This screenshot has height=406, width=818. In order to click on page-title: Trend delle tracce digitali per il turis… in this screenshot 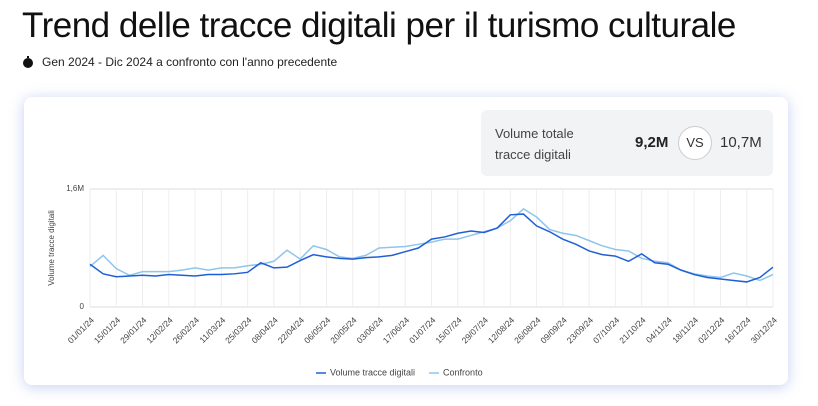, I will do `click(379, 25)`.